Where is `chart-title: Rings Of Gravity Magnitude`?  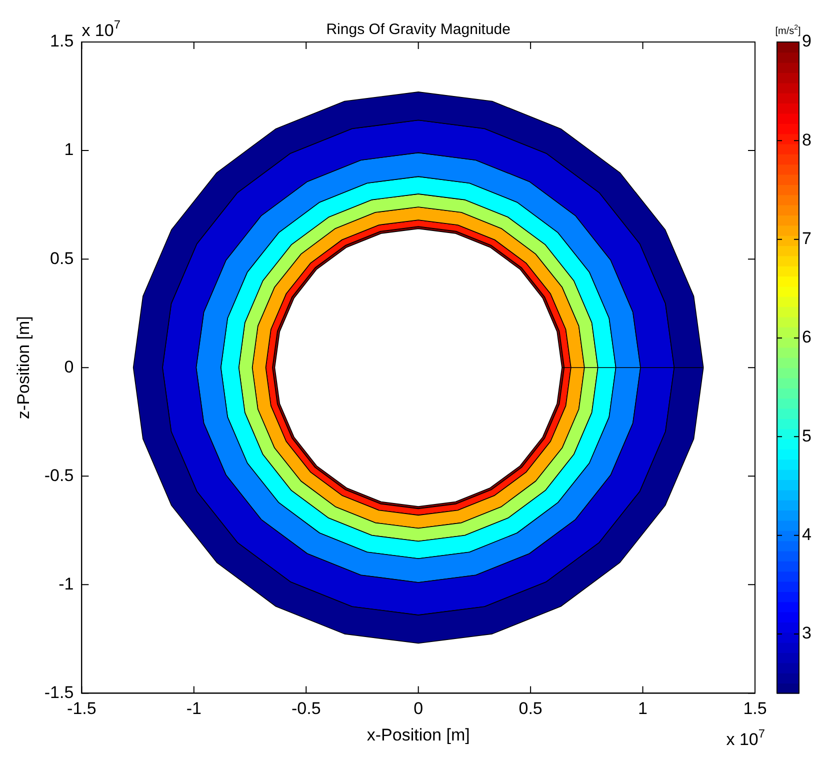
chart-title: Rings Of Gravity Magnitude is located at coordinates (418, 29).